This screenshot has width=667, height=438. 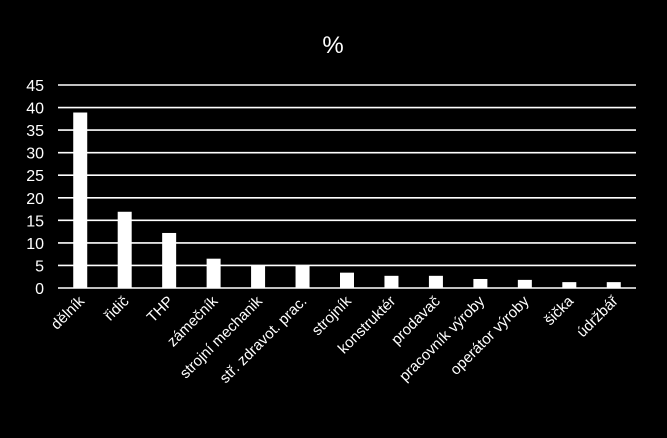 What do you see at coordinates (35, 188) in the screenshot?
I see `y-axis-ticks: 0 5 10 15 20 25 30 35 40 45` at bounding box center [35, 188].